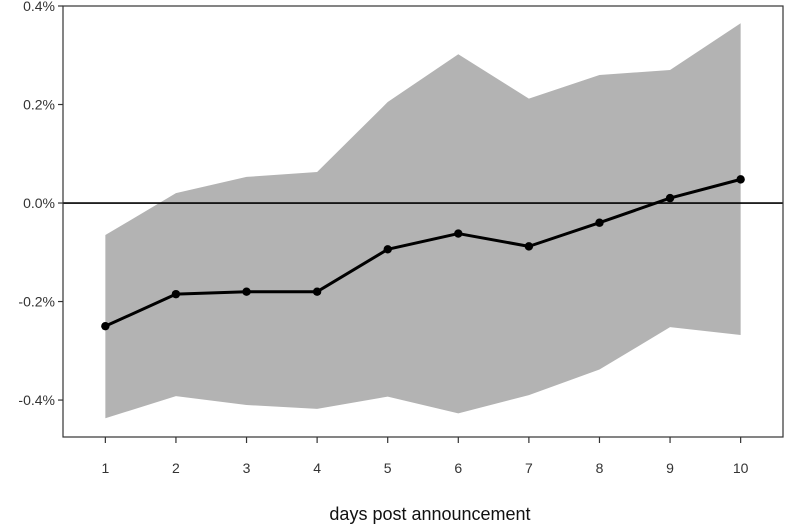 This screenshot has width=800, height=530. What do you see at coordinates (670, 468) in the screenshot?
I see `x-tick-label: 9` at bounding box center [670, 468].